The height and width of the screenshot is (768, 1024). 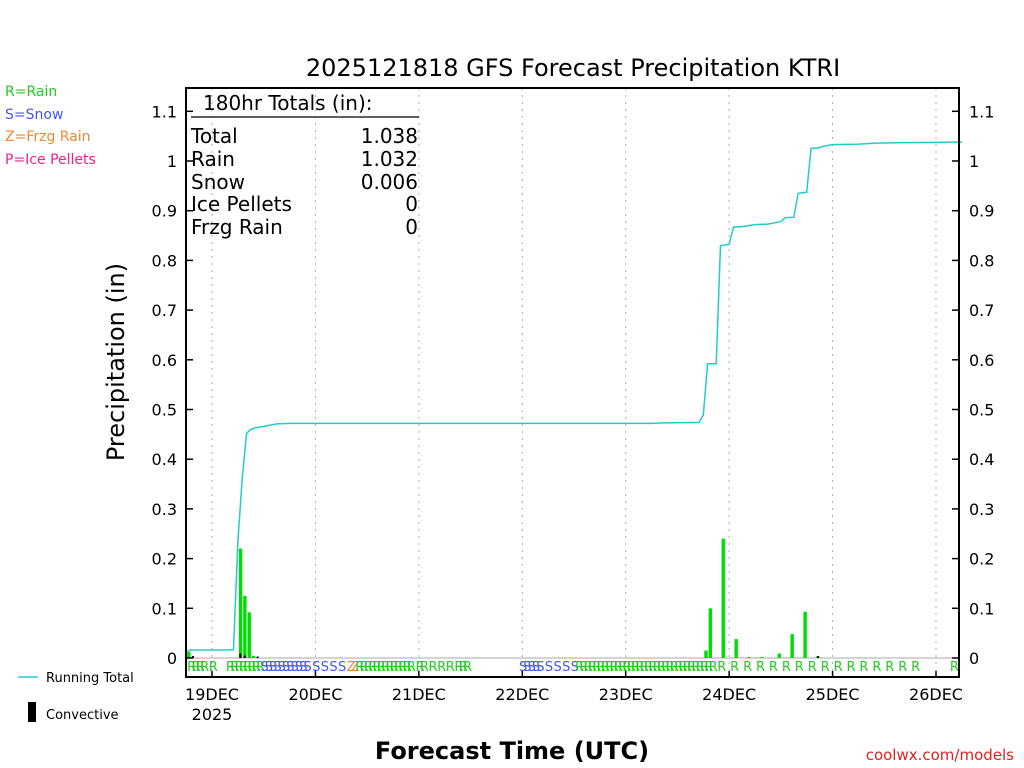 What do you see at coordinates (532, 667) in the screenshot?
I see `ptype-marker-53: S` at bounding box center [532, 667].